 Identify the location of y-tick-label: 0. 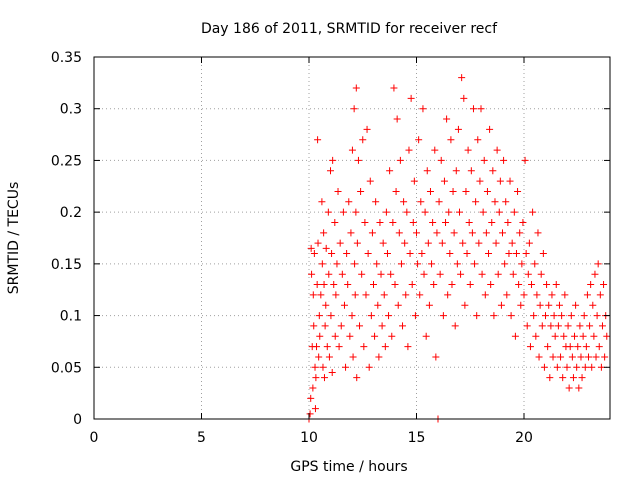
(77, 420).